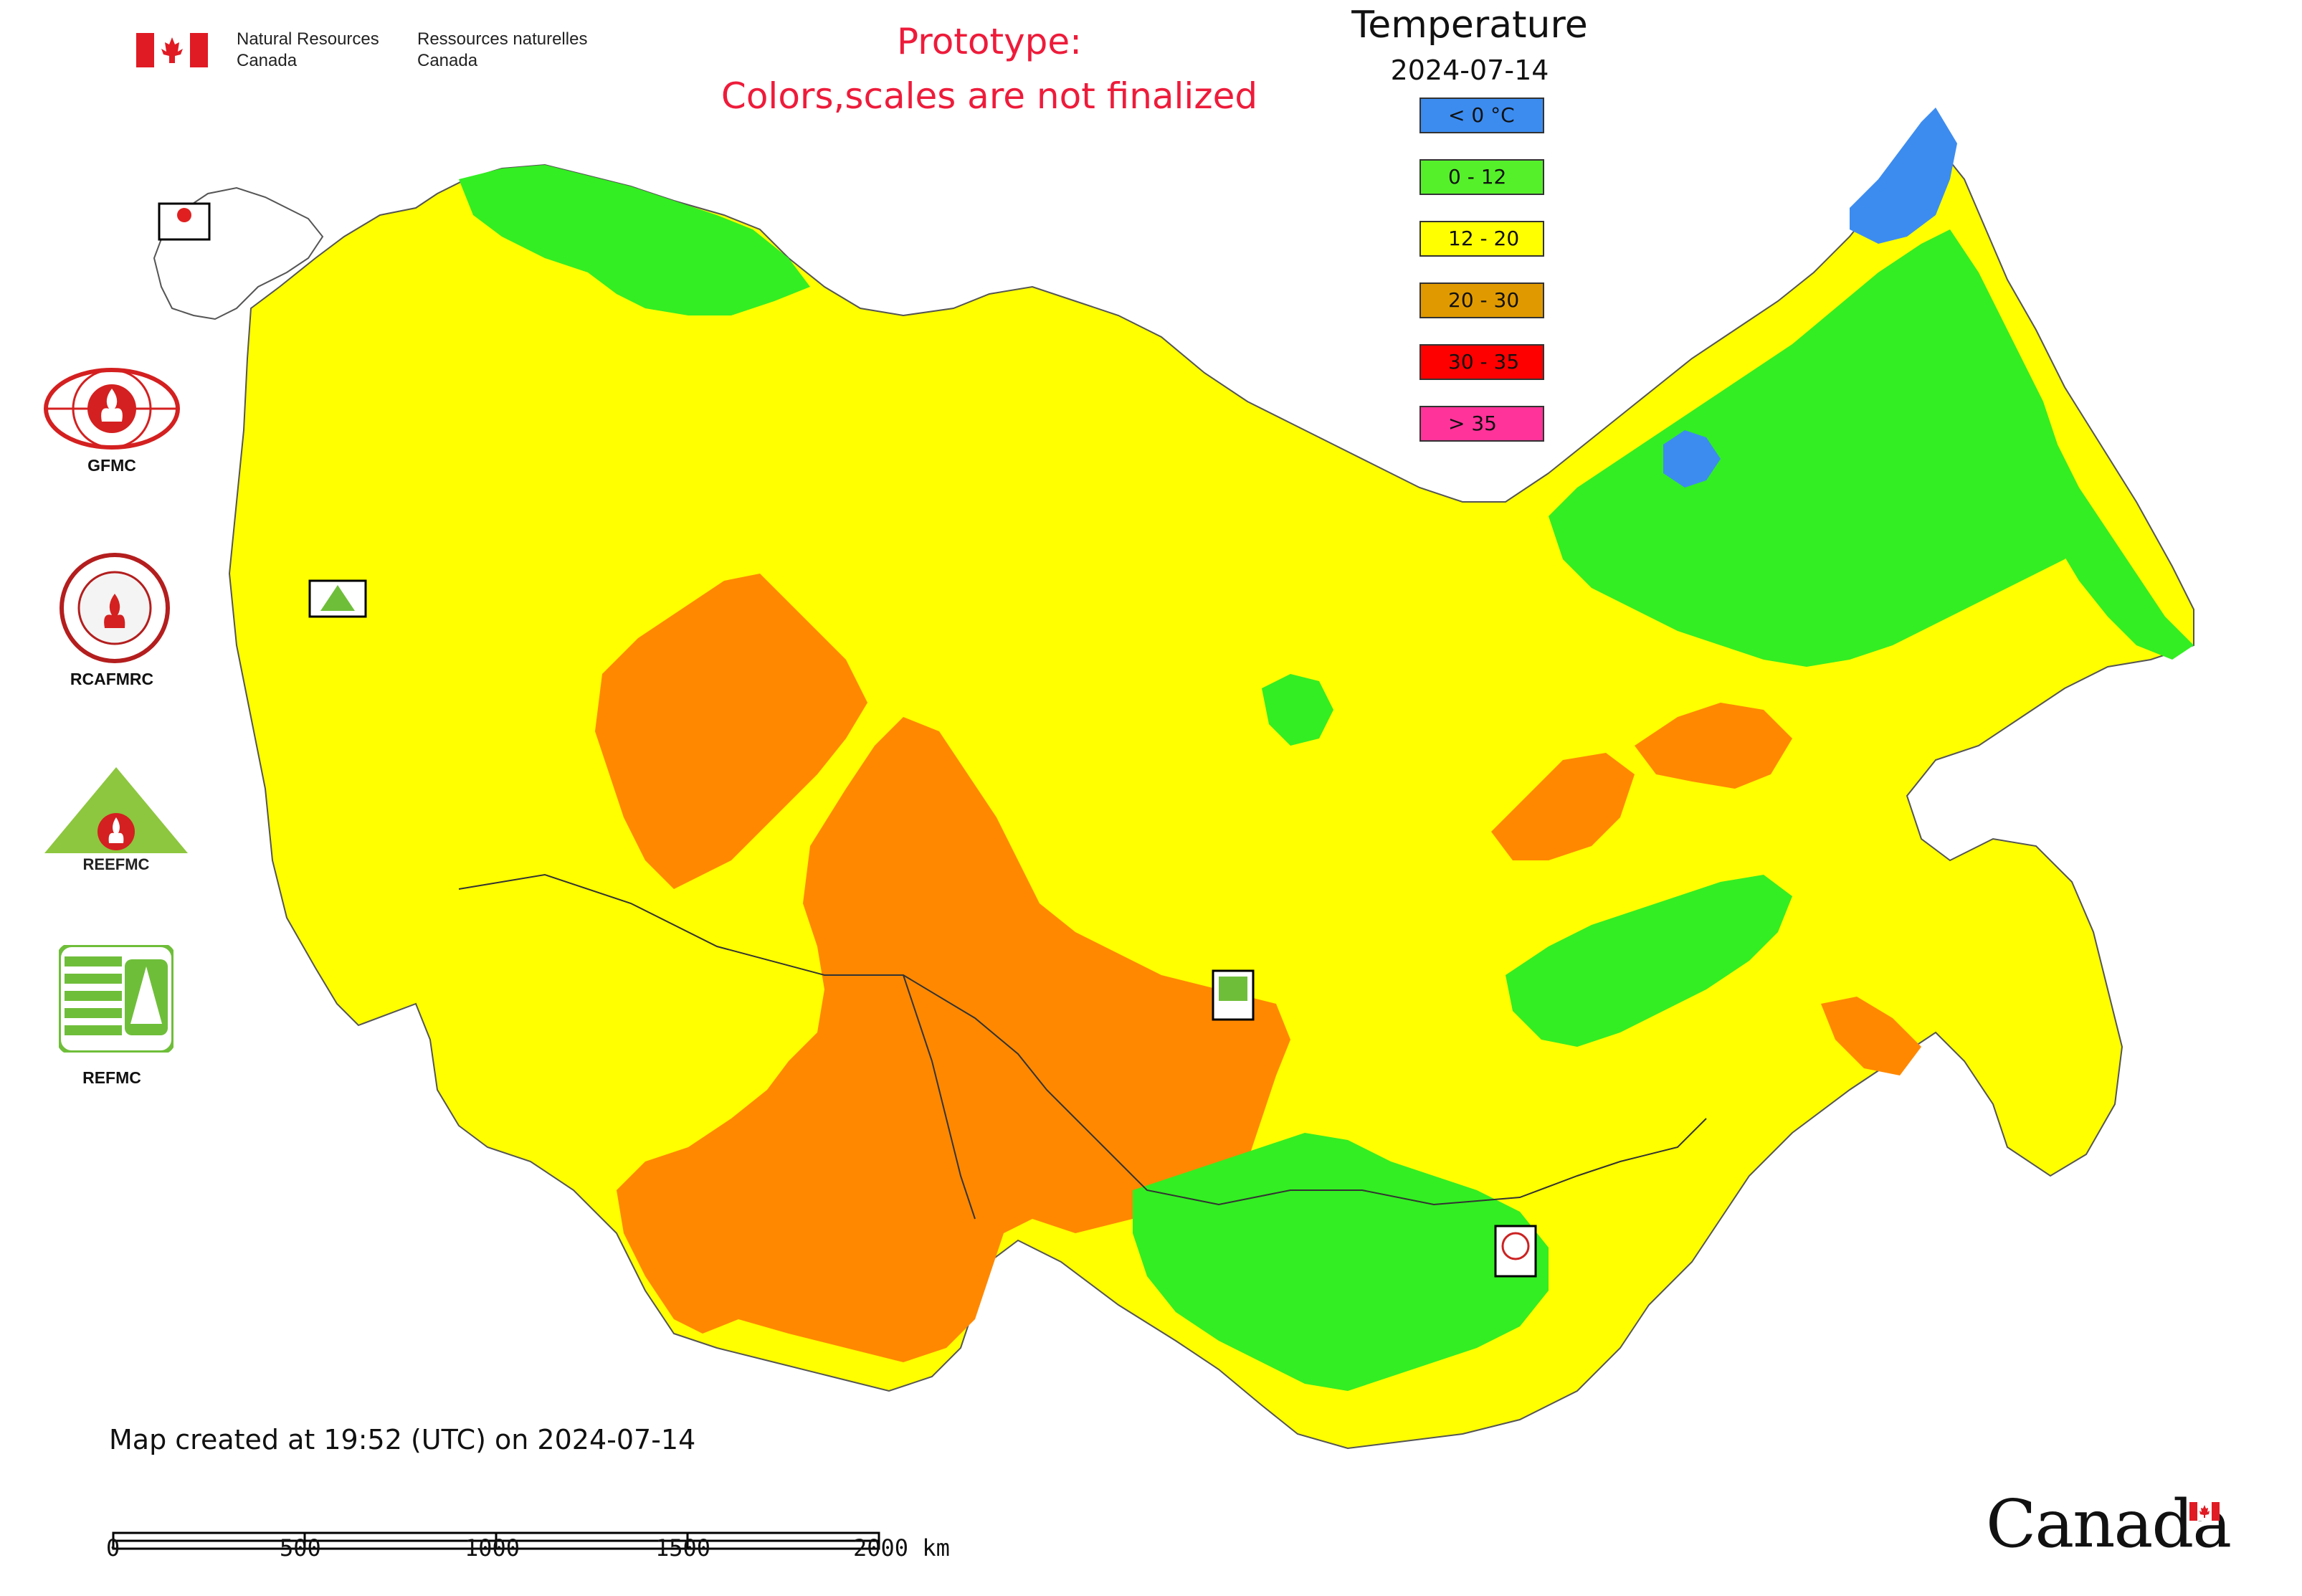  What do you see at coordinates (447, 60) in the screenshot?
I see `nrcan-fr-line2: Canada` at bounding box center [447, 60].